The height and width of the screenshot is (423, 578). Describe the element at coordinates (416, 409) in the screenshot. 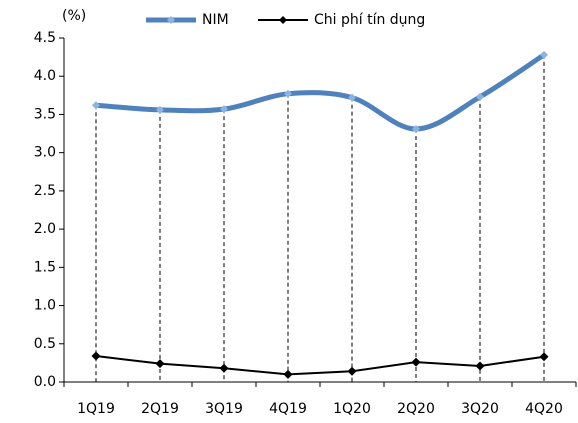

I see `x-tick-label: 2Q20` at that location.